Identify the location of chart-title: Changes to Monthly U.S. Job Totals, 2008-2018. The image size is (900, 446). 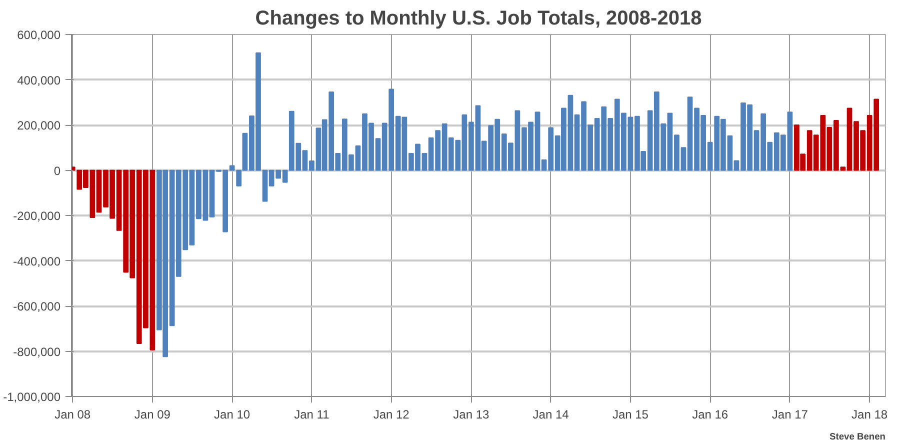
(478, 19).